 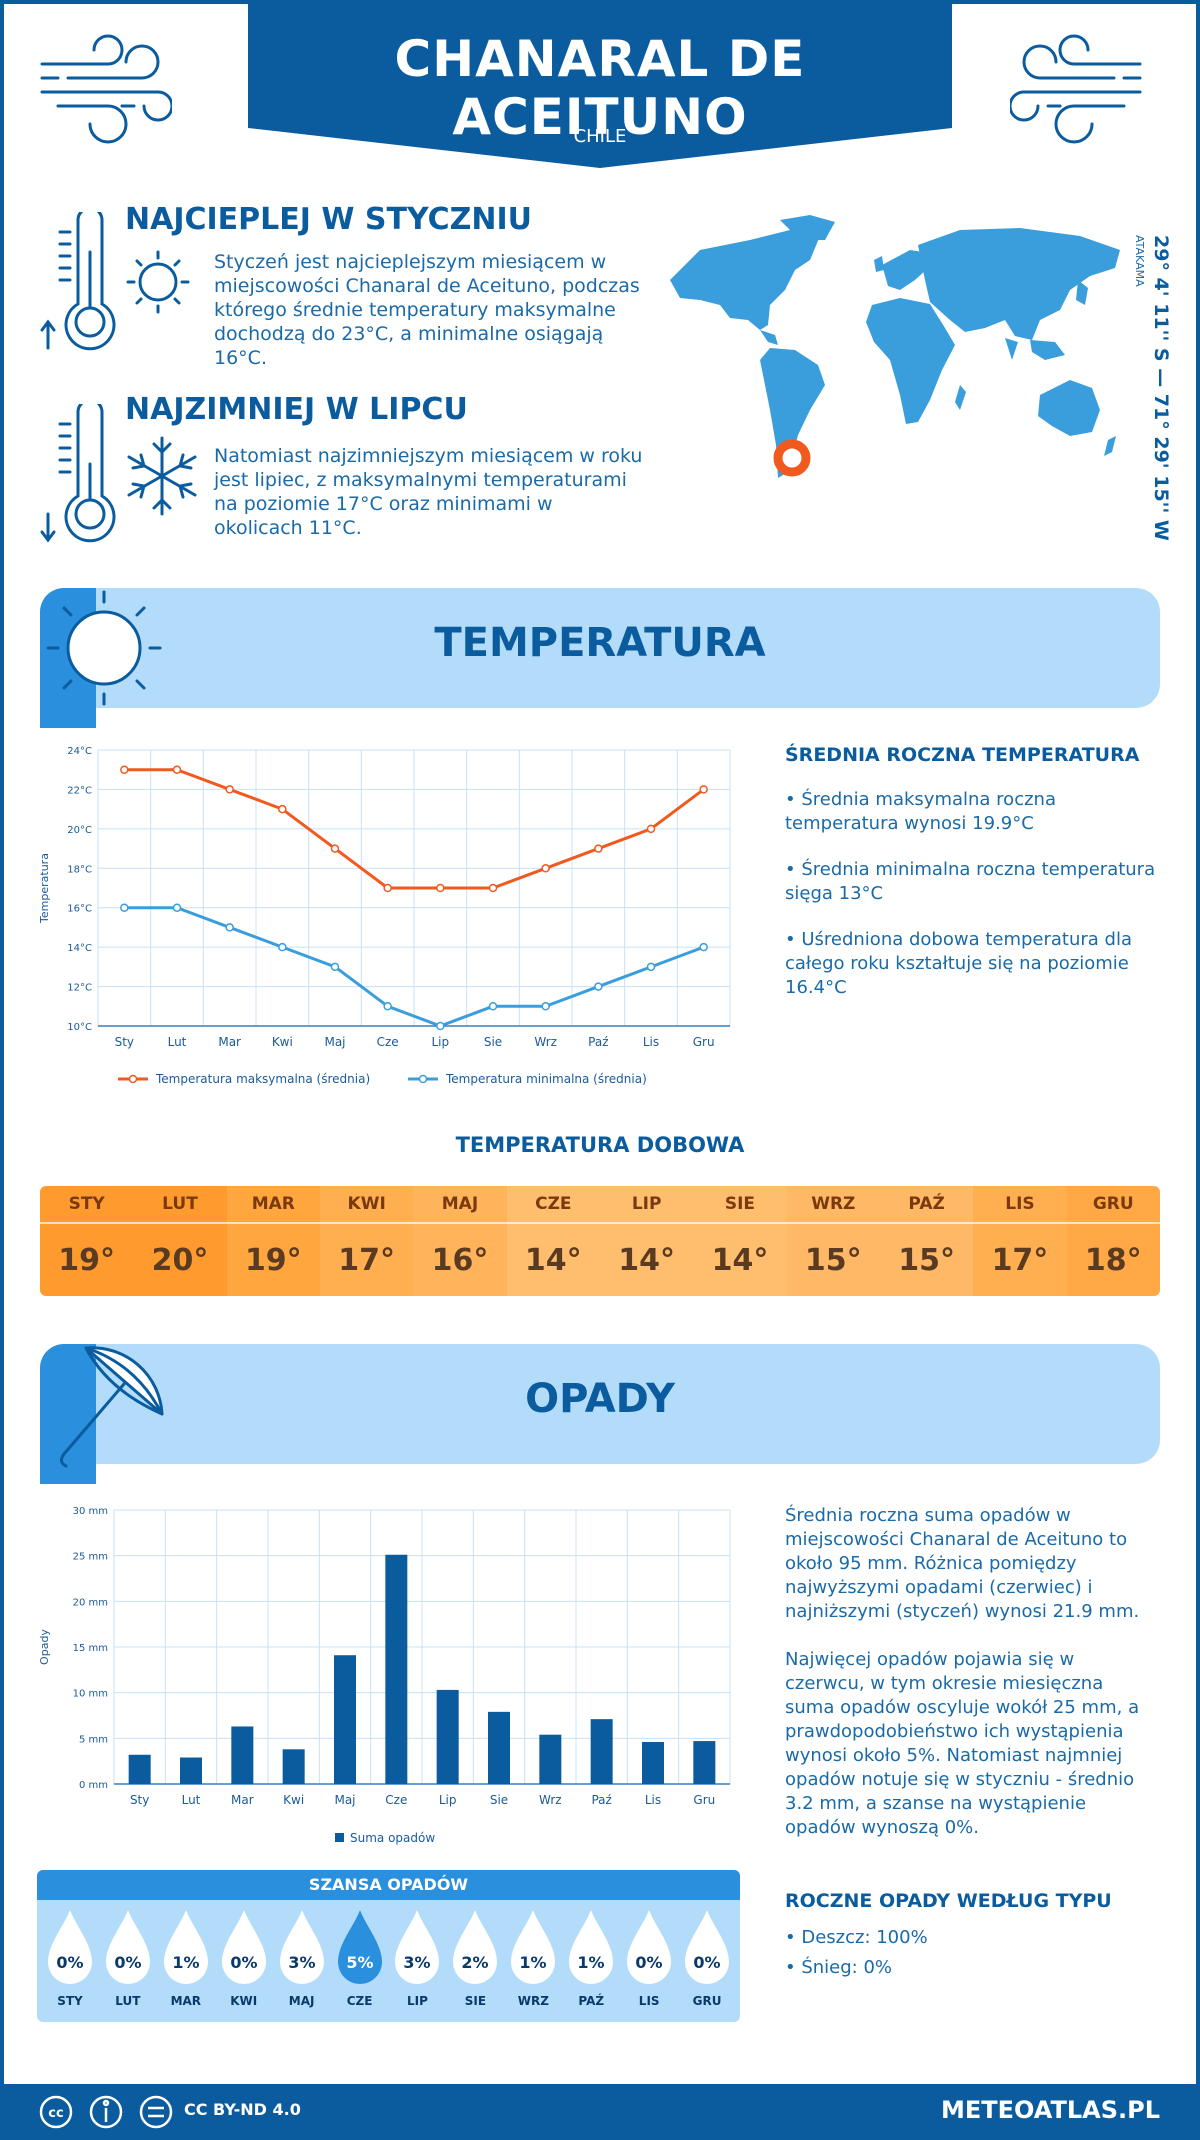 I want to click on precipitation-band, so click(x=600, y=1404).